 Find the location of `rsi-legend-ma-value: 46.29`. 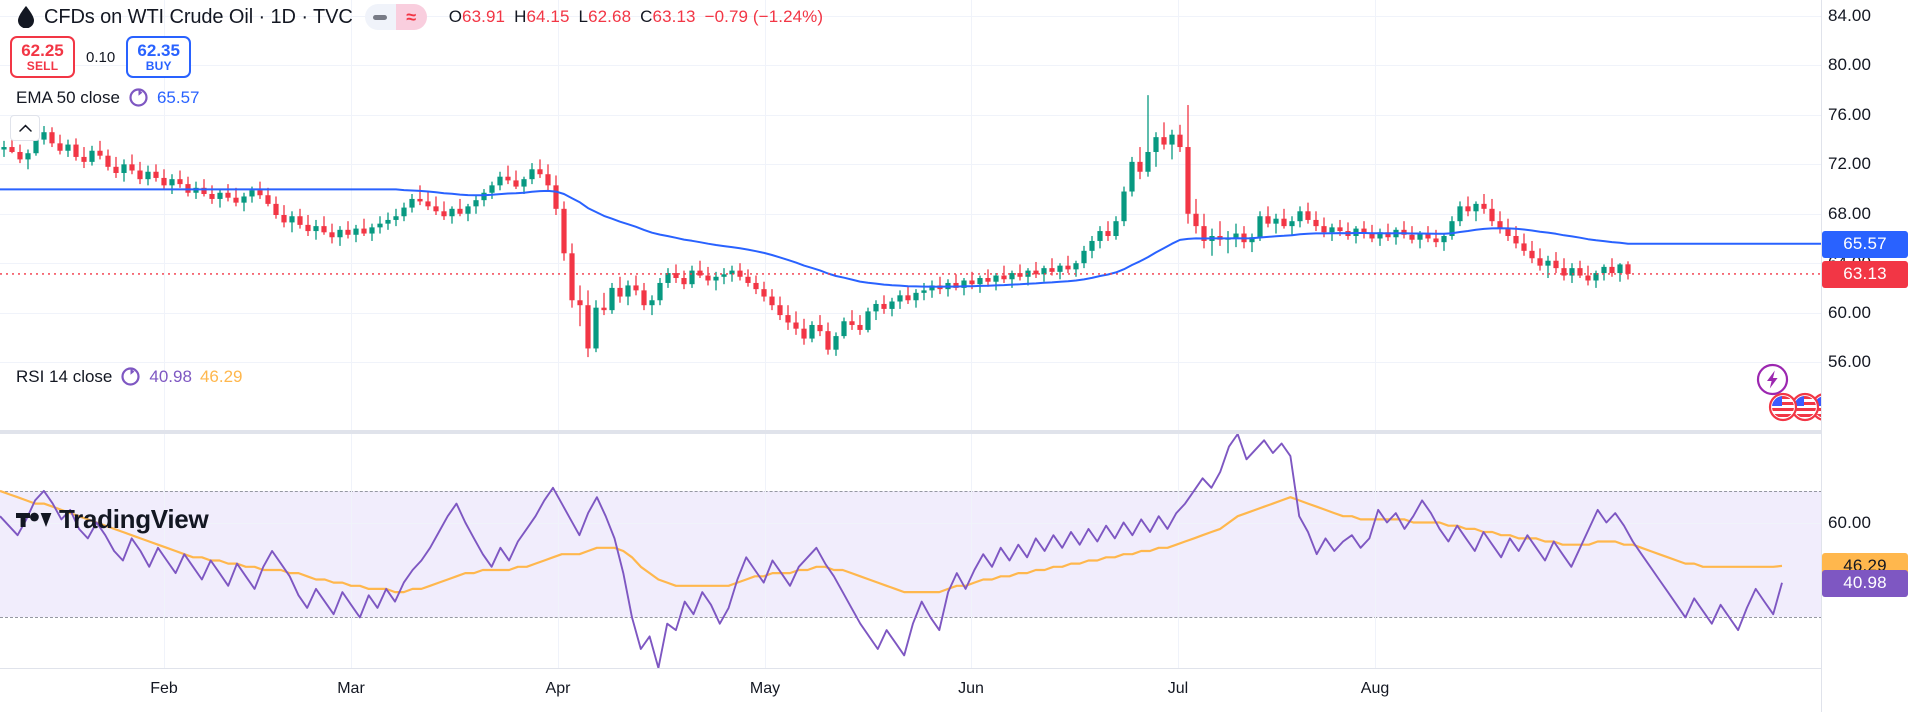

rsi-legend-ma-value: 46.29 is located at coordinates (221, 376).